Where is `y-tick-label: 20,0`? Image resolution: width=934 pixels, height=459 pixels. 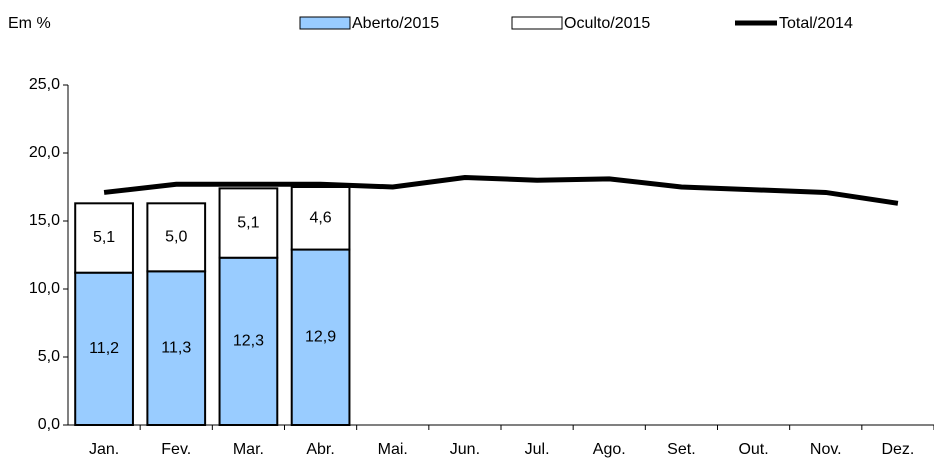 y-tick-label: 20,0 is located at coordinates (44, 152).